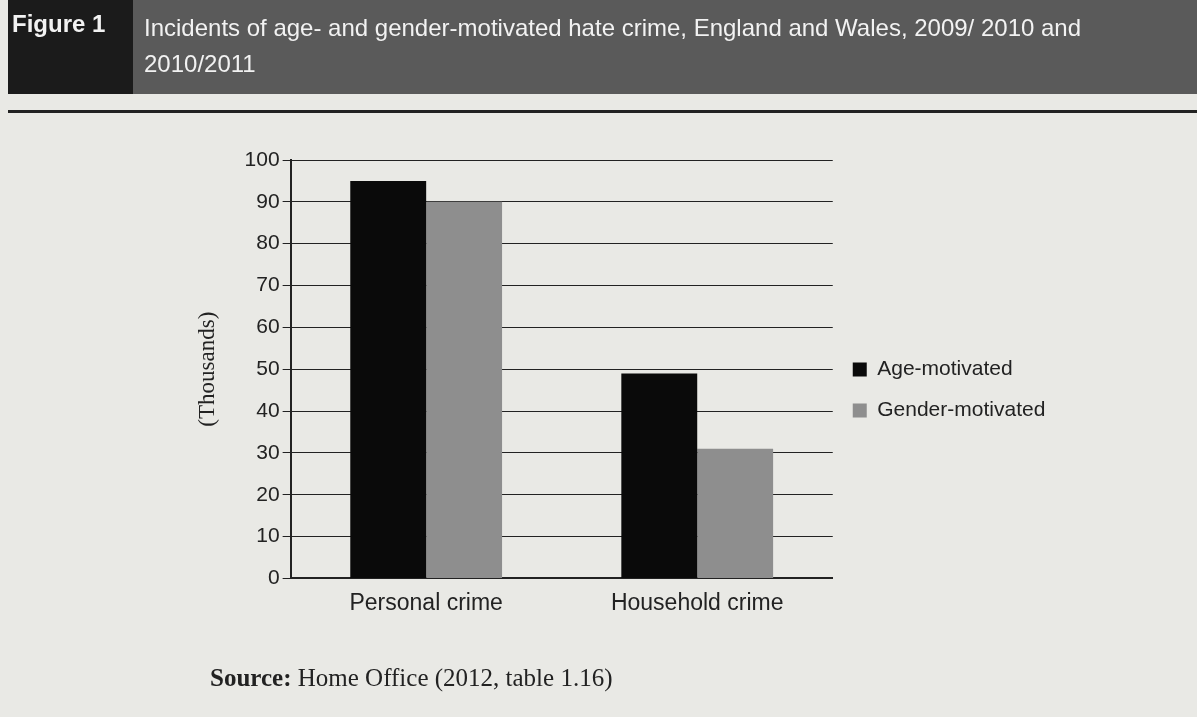  What do you see at coordinates (273, 577) in the screenshot?
I see `y-tick-label: 0` at bounding box center [273, 577].